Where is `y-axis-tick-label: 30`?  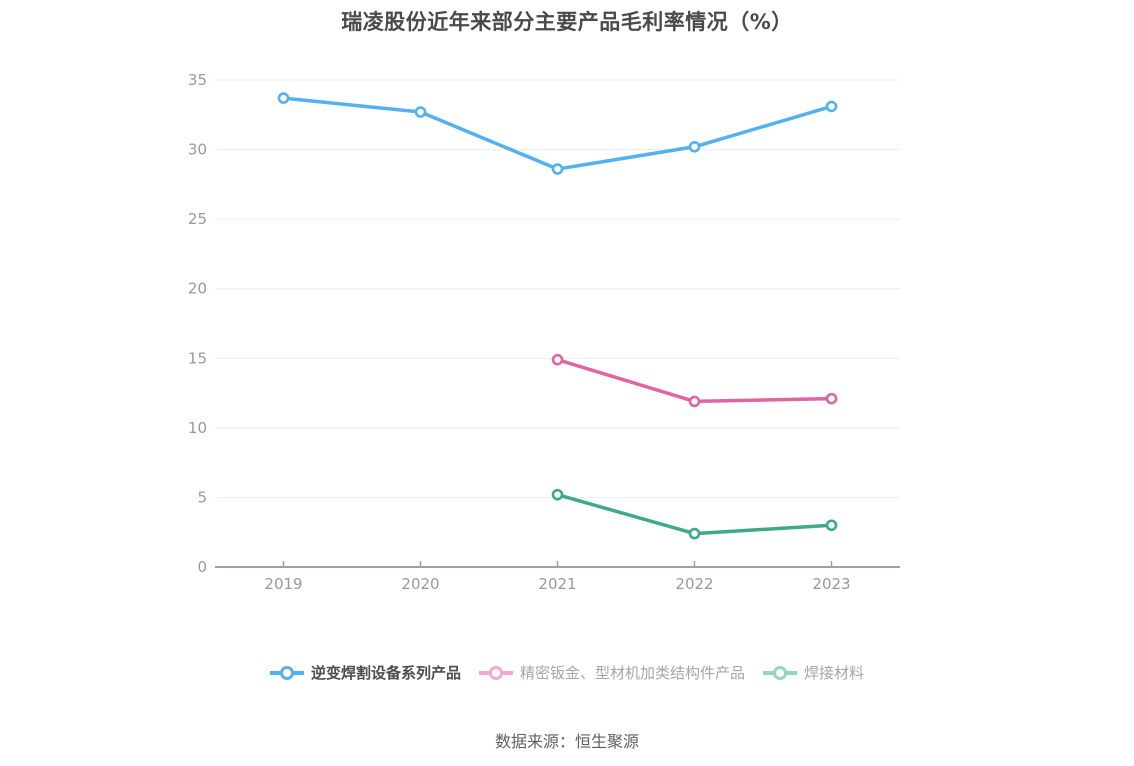
y-axis-tick-label: 30 is located at coordinates (197, 150).